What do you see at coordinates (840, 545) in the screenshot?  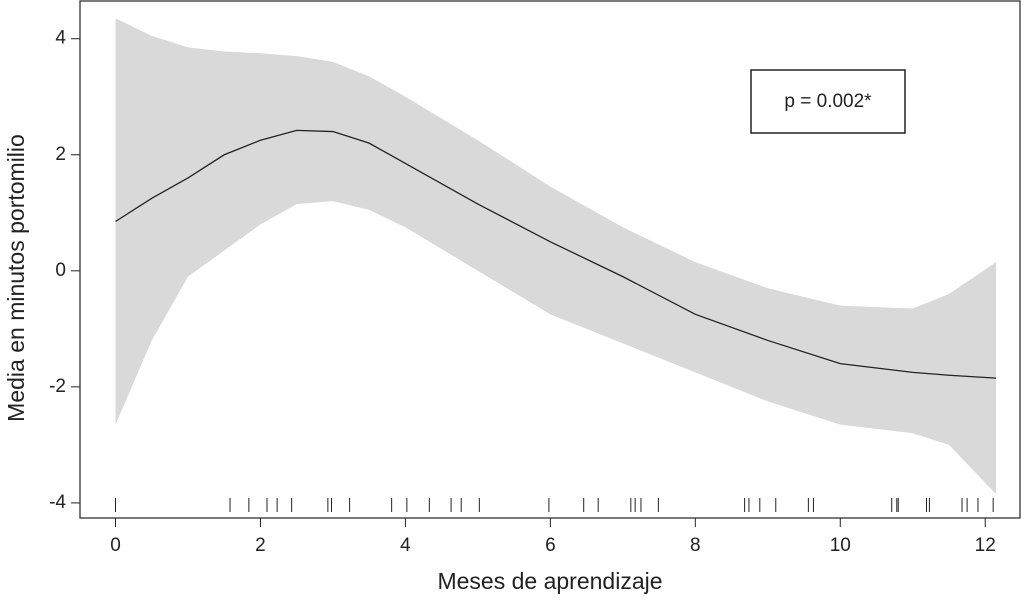 I see `x-tick-label: 10` at bounding box center [840, 545].